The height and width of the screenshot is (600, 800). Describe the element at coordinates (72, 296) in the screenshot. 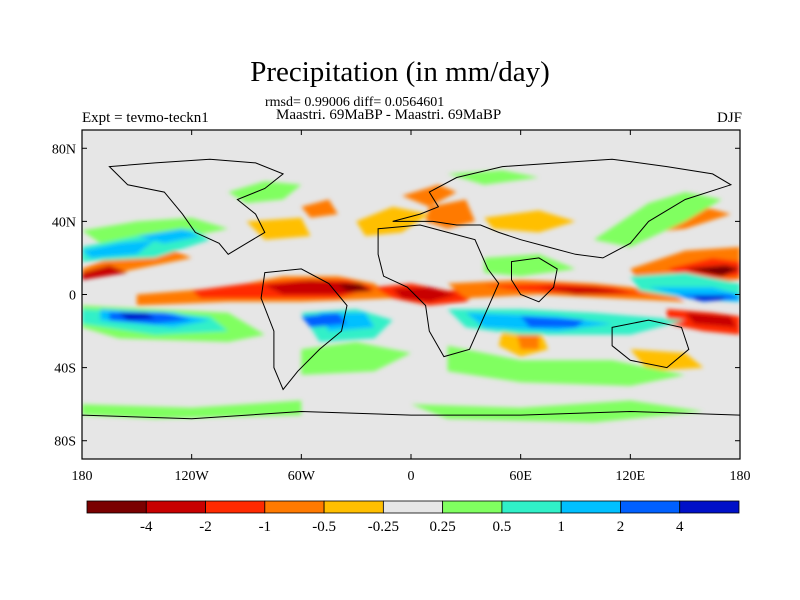

I see `lat-tick-label: 0` at that location.